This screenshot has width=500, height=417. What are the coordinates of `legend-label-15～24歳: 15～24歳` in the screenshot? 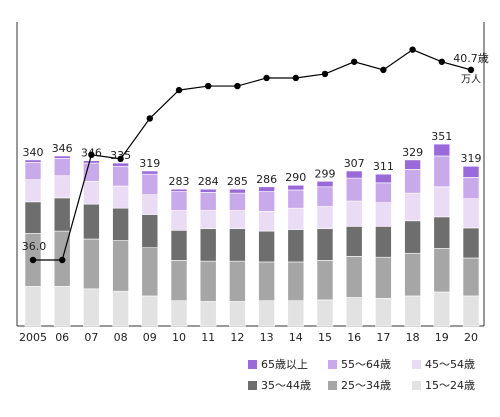 It's located at (450, 385).